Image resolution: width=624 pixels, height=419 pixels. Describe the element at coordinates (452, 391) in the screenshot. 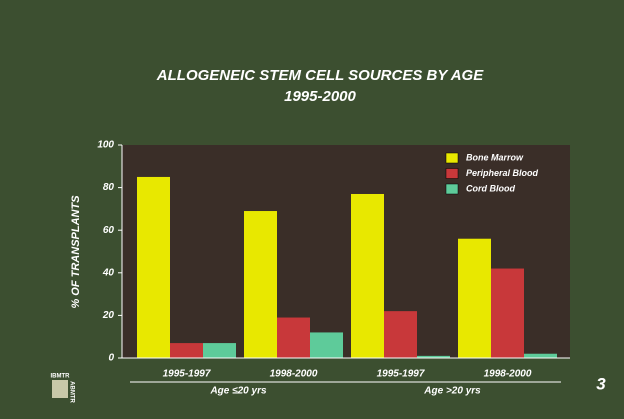

I see `group-label: Age >20 yrs` at that location.